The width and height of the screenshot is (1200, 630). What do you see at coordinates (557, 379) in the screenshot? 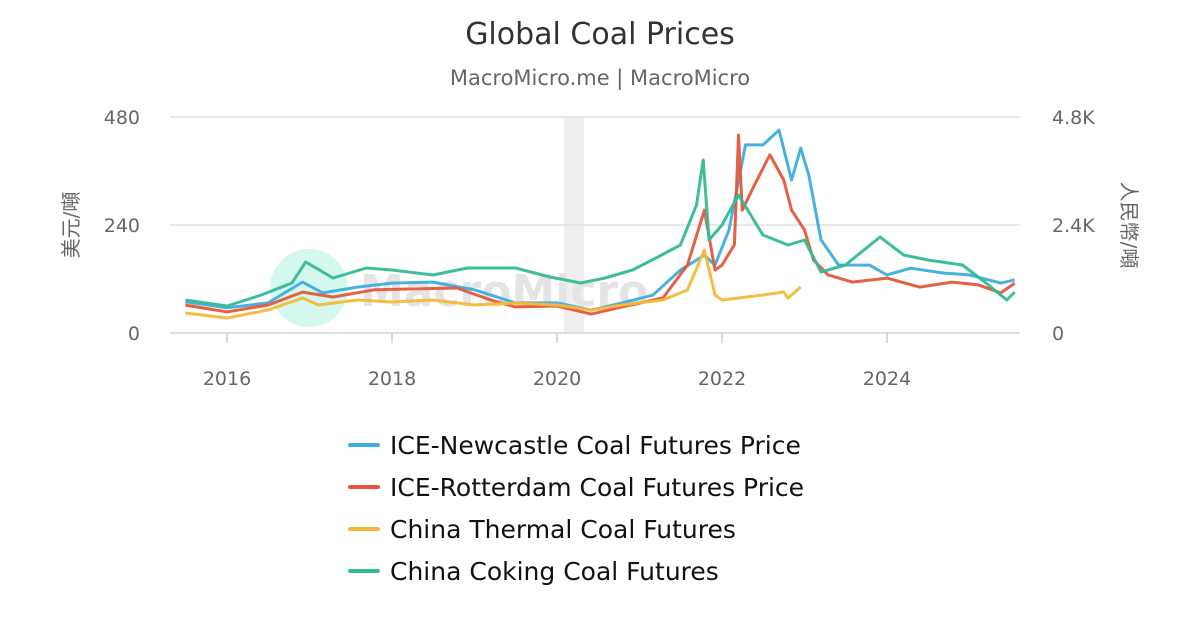
I see `x-tick-label: 2020` at bounding box center [557, 379].